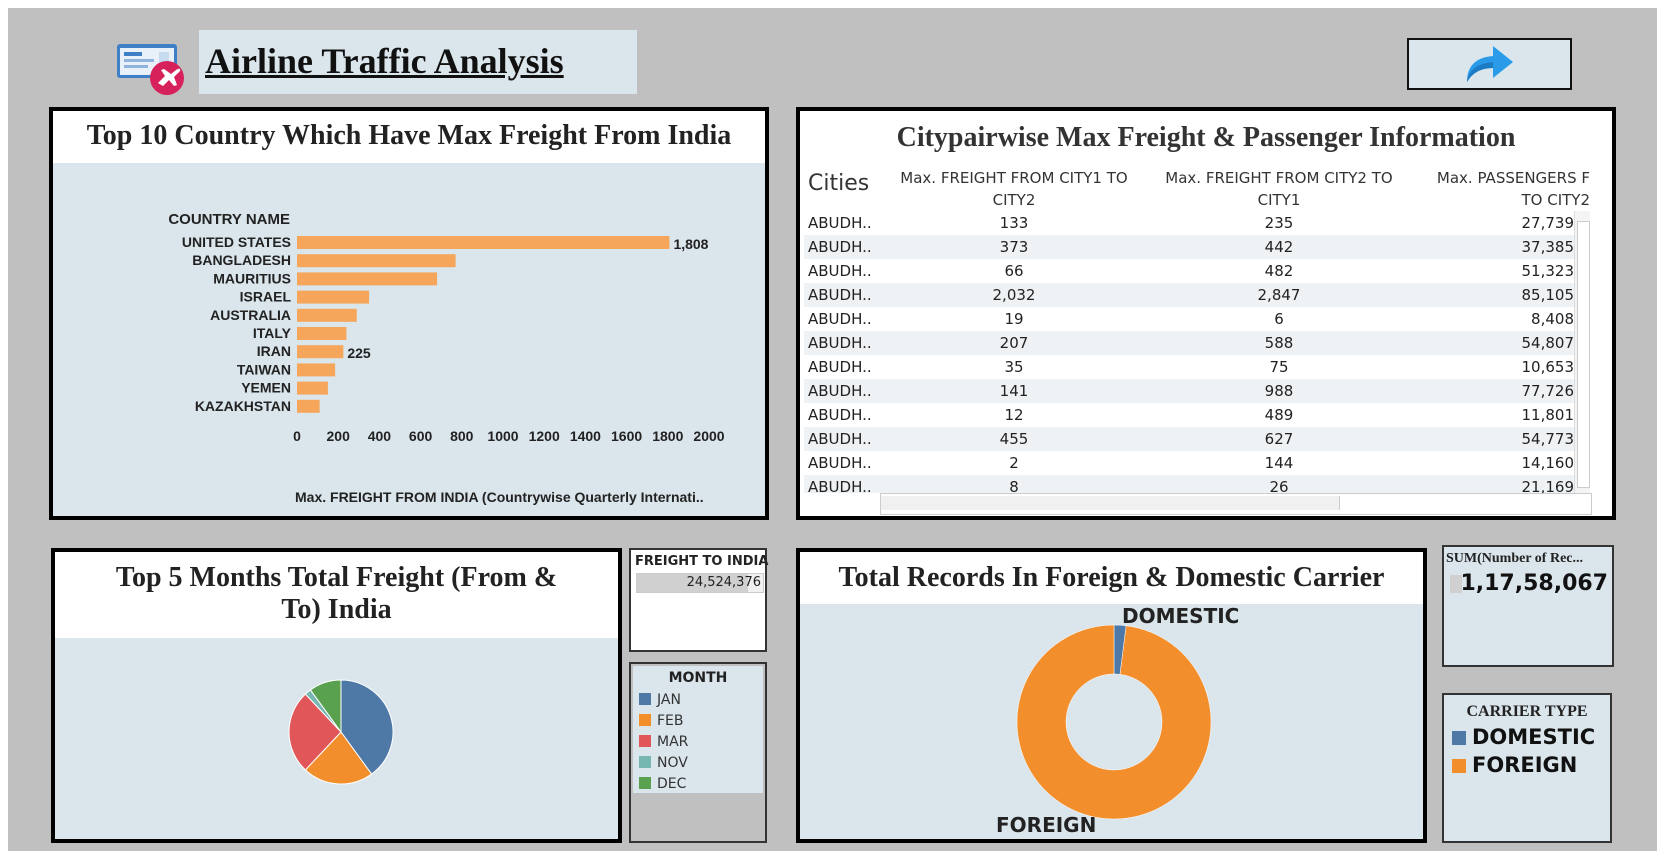 The image size is (1657, 851). I want to click on table-row: ABUDH.. 2,032 2,847 85,105, so click(1197, 295).